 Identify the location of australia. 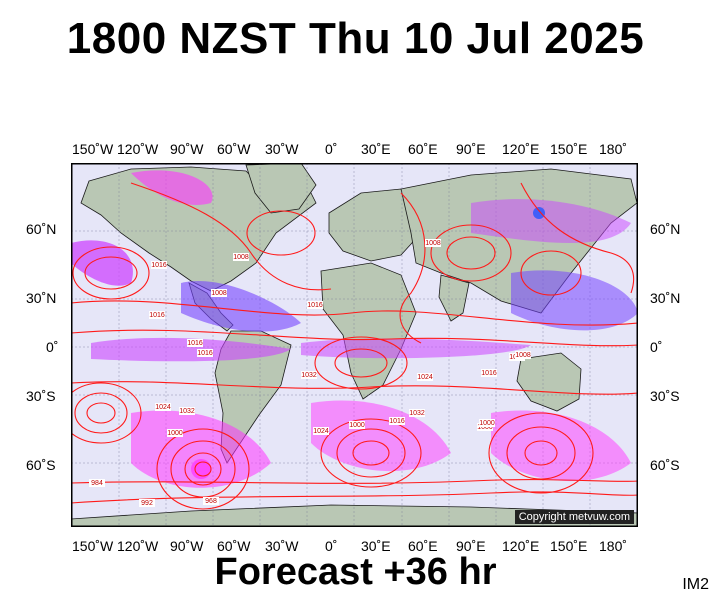
(549, 382).